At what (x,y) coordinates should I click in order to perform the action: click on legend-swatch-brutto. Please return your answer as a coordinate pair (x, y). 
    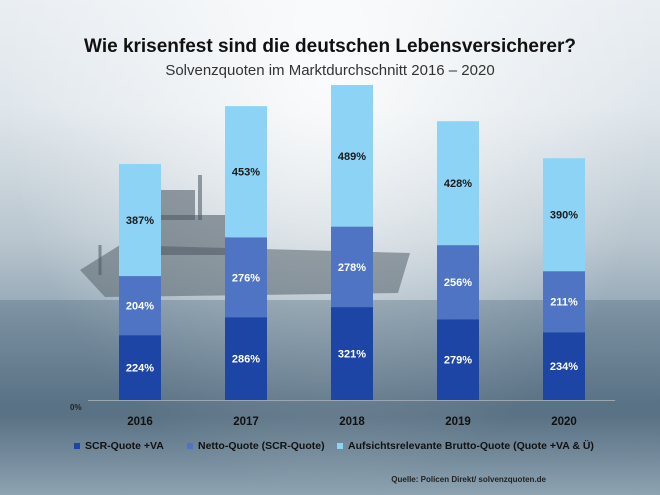
    Looking at the image, I should click on (340, 446).